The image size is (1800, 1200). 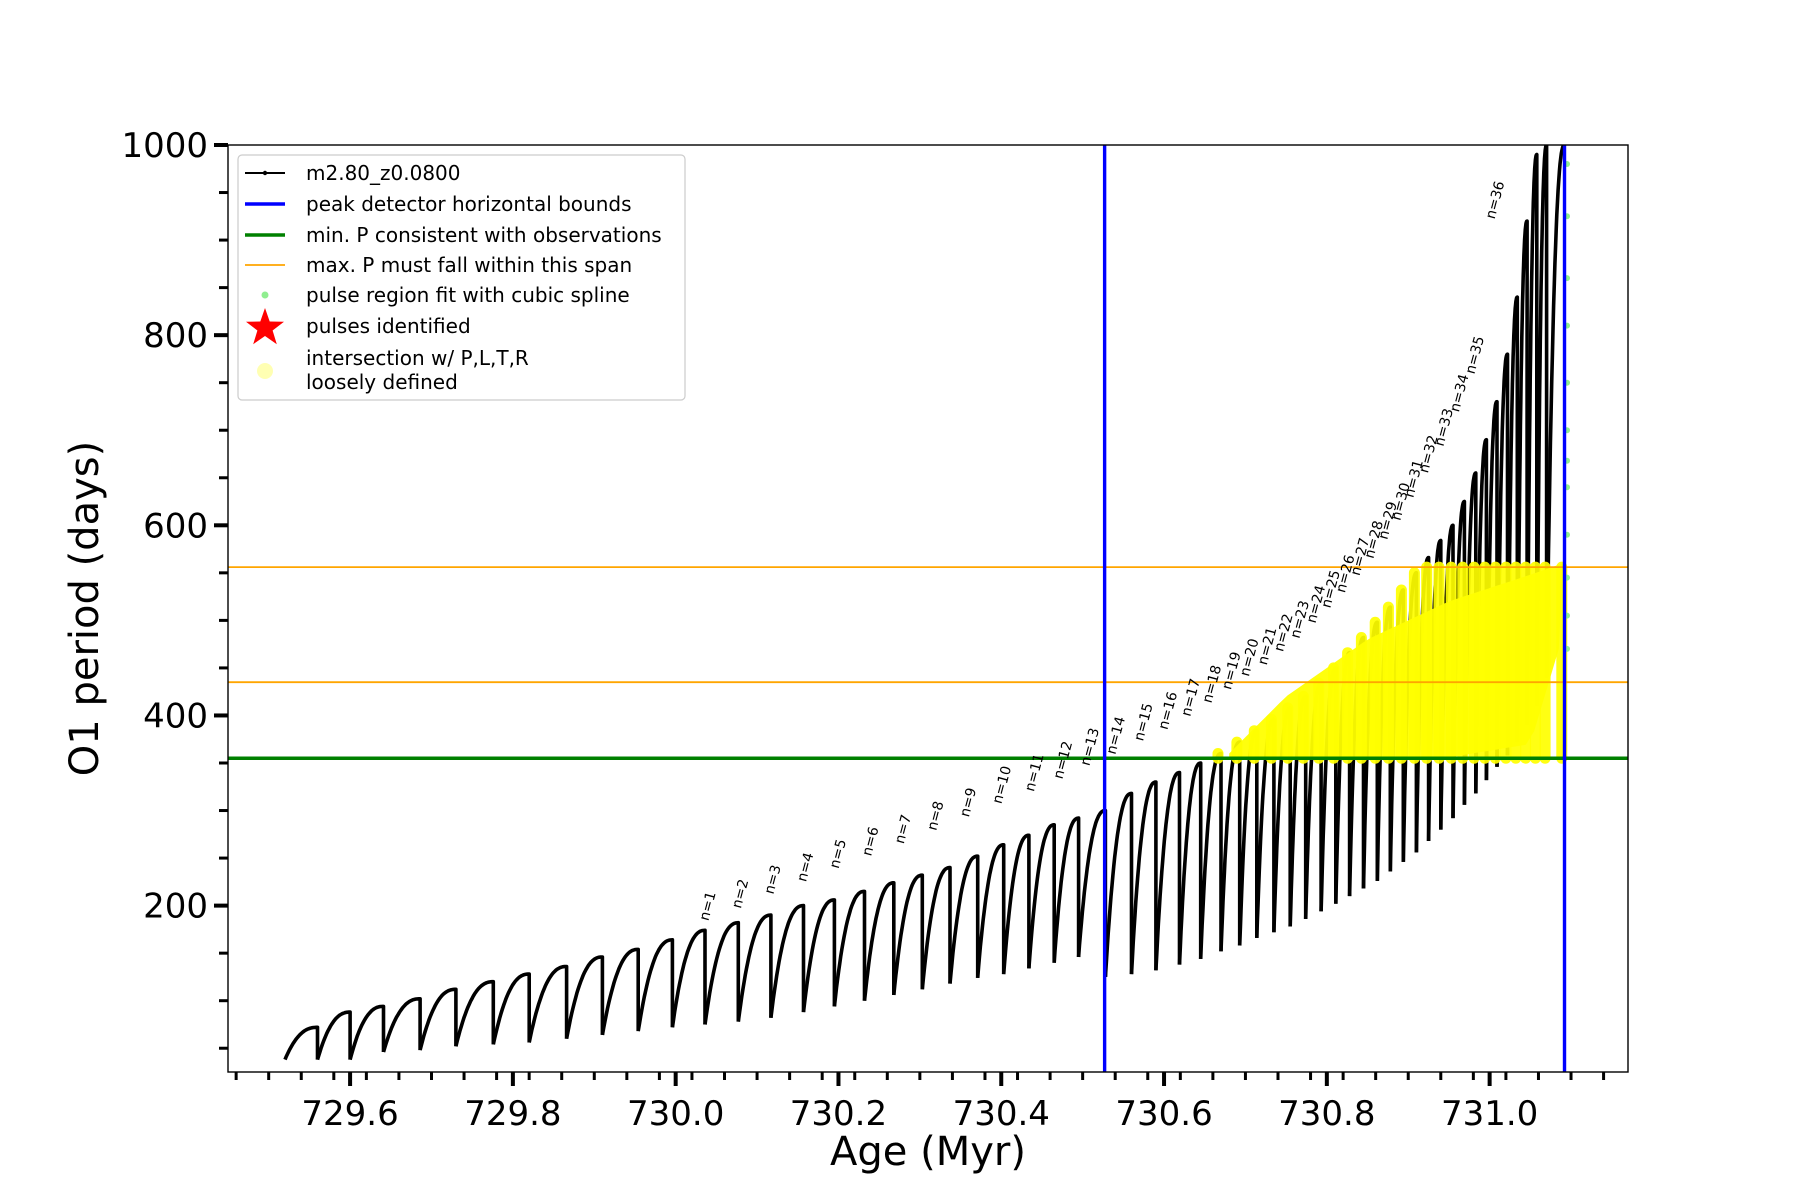 I want to click on pulse-label: n=1, so click(x=708, y=906).